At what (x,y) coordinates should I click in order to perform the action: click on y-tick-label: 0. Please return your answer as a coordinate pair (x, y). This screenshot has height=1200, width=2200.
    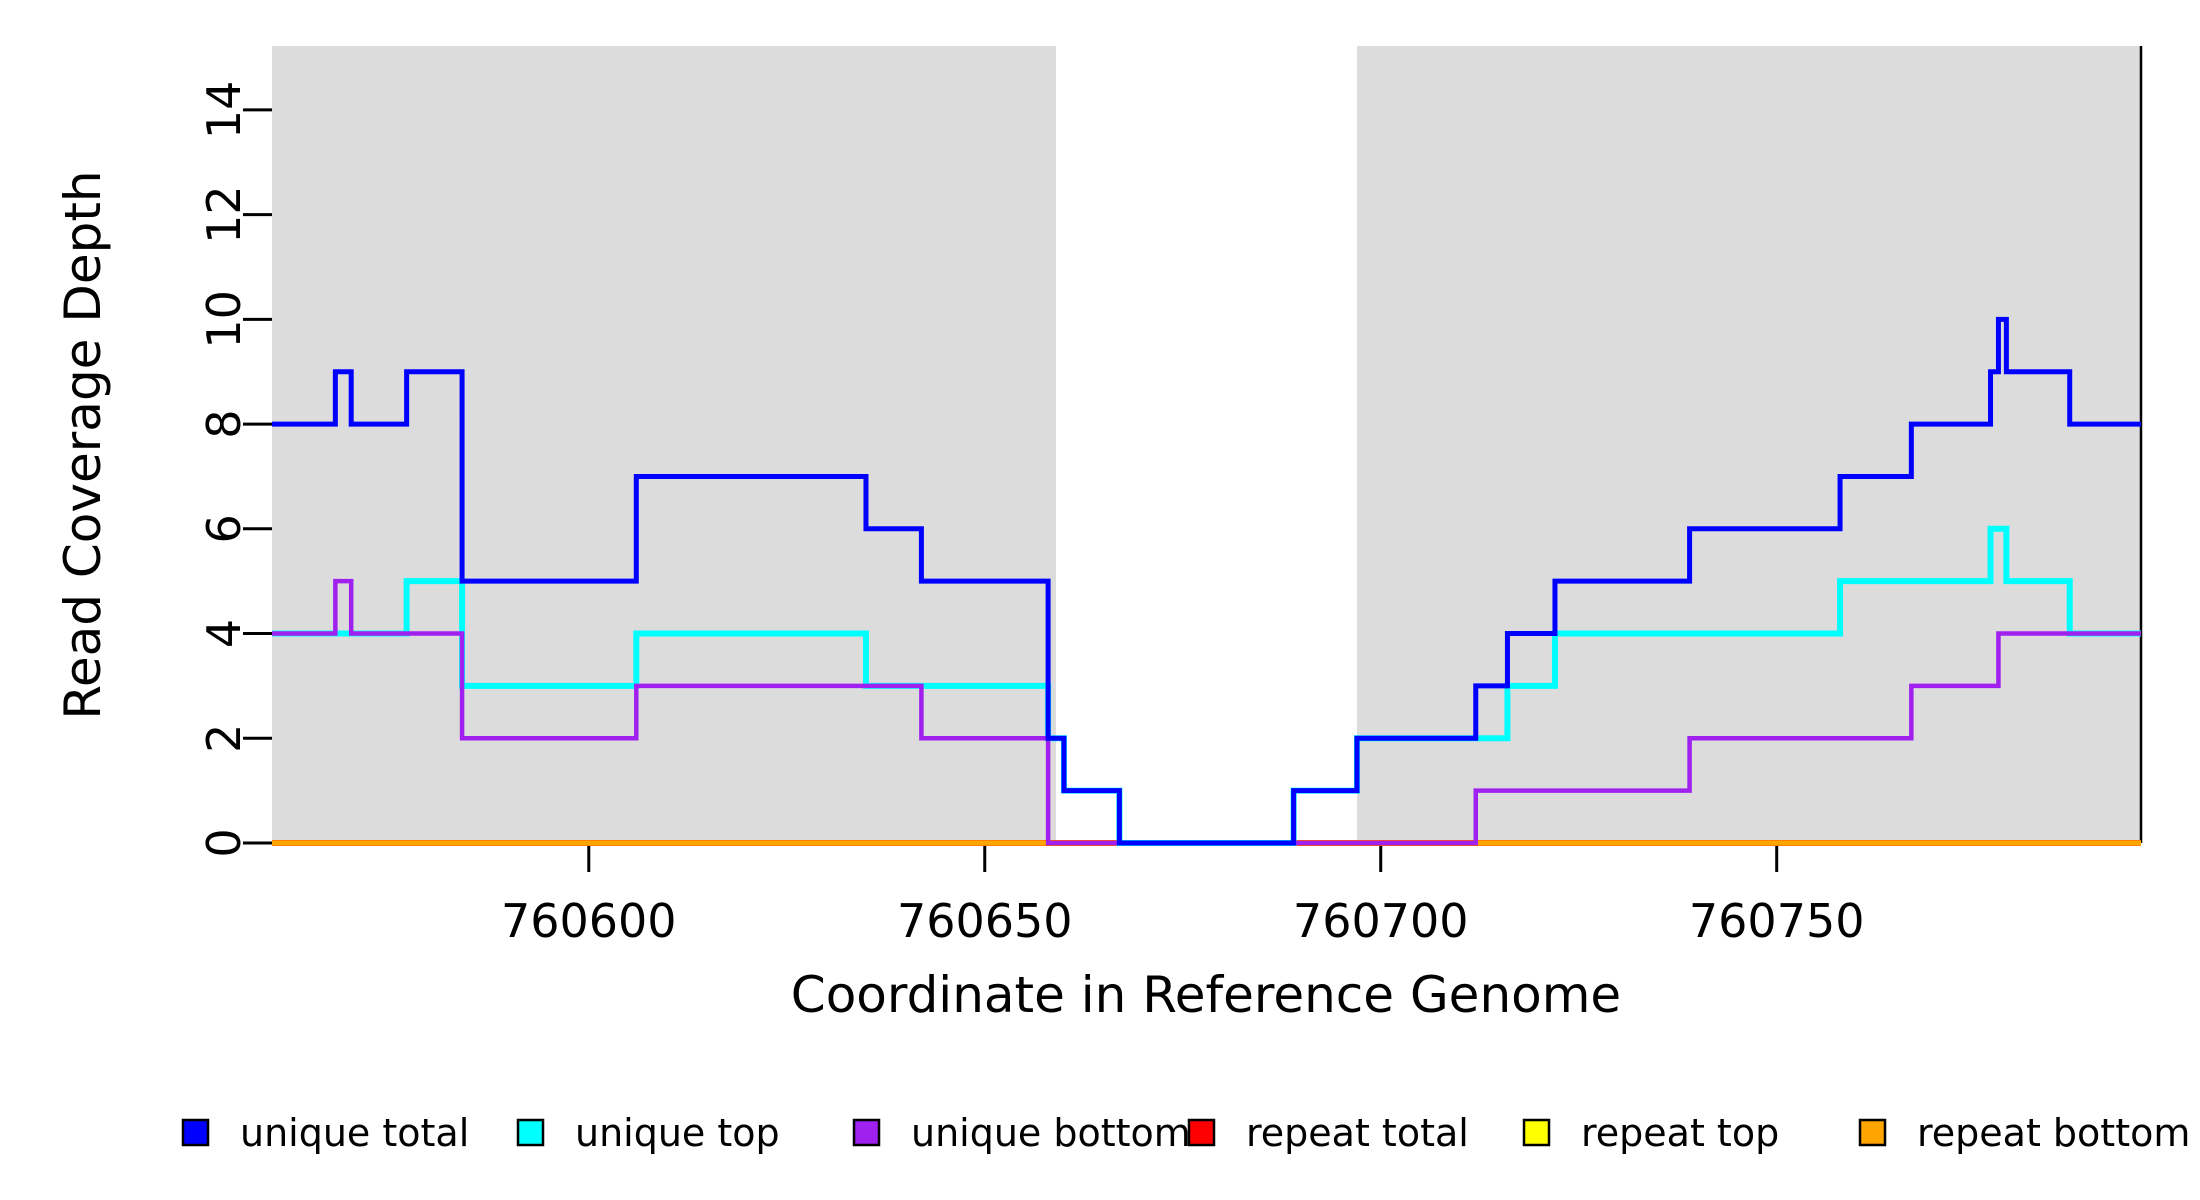
    Looking at the image, I should click on (224, 842).